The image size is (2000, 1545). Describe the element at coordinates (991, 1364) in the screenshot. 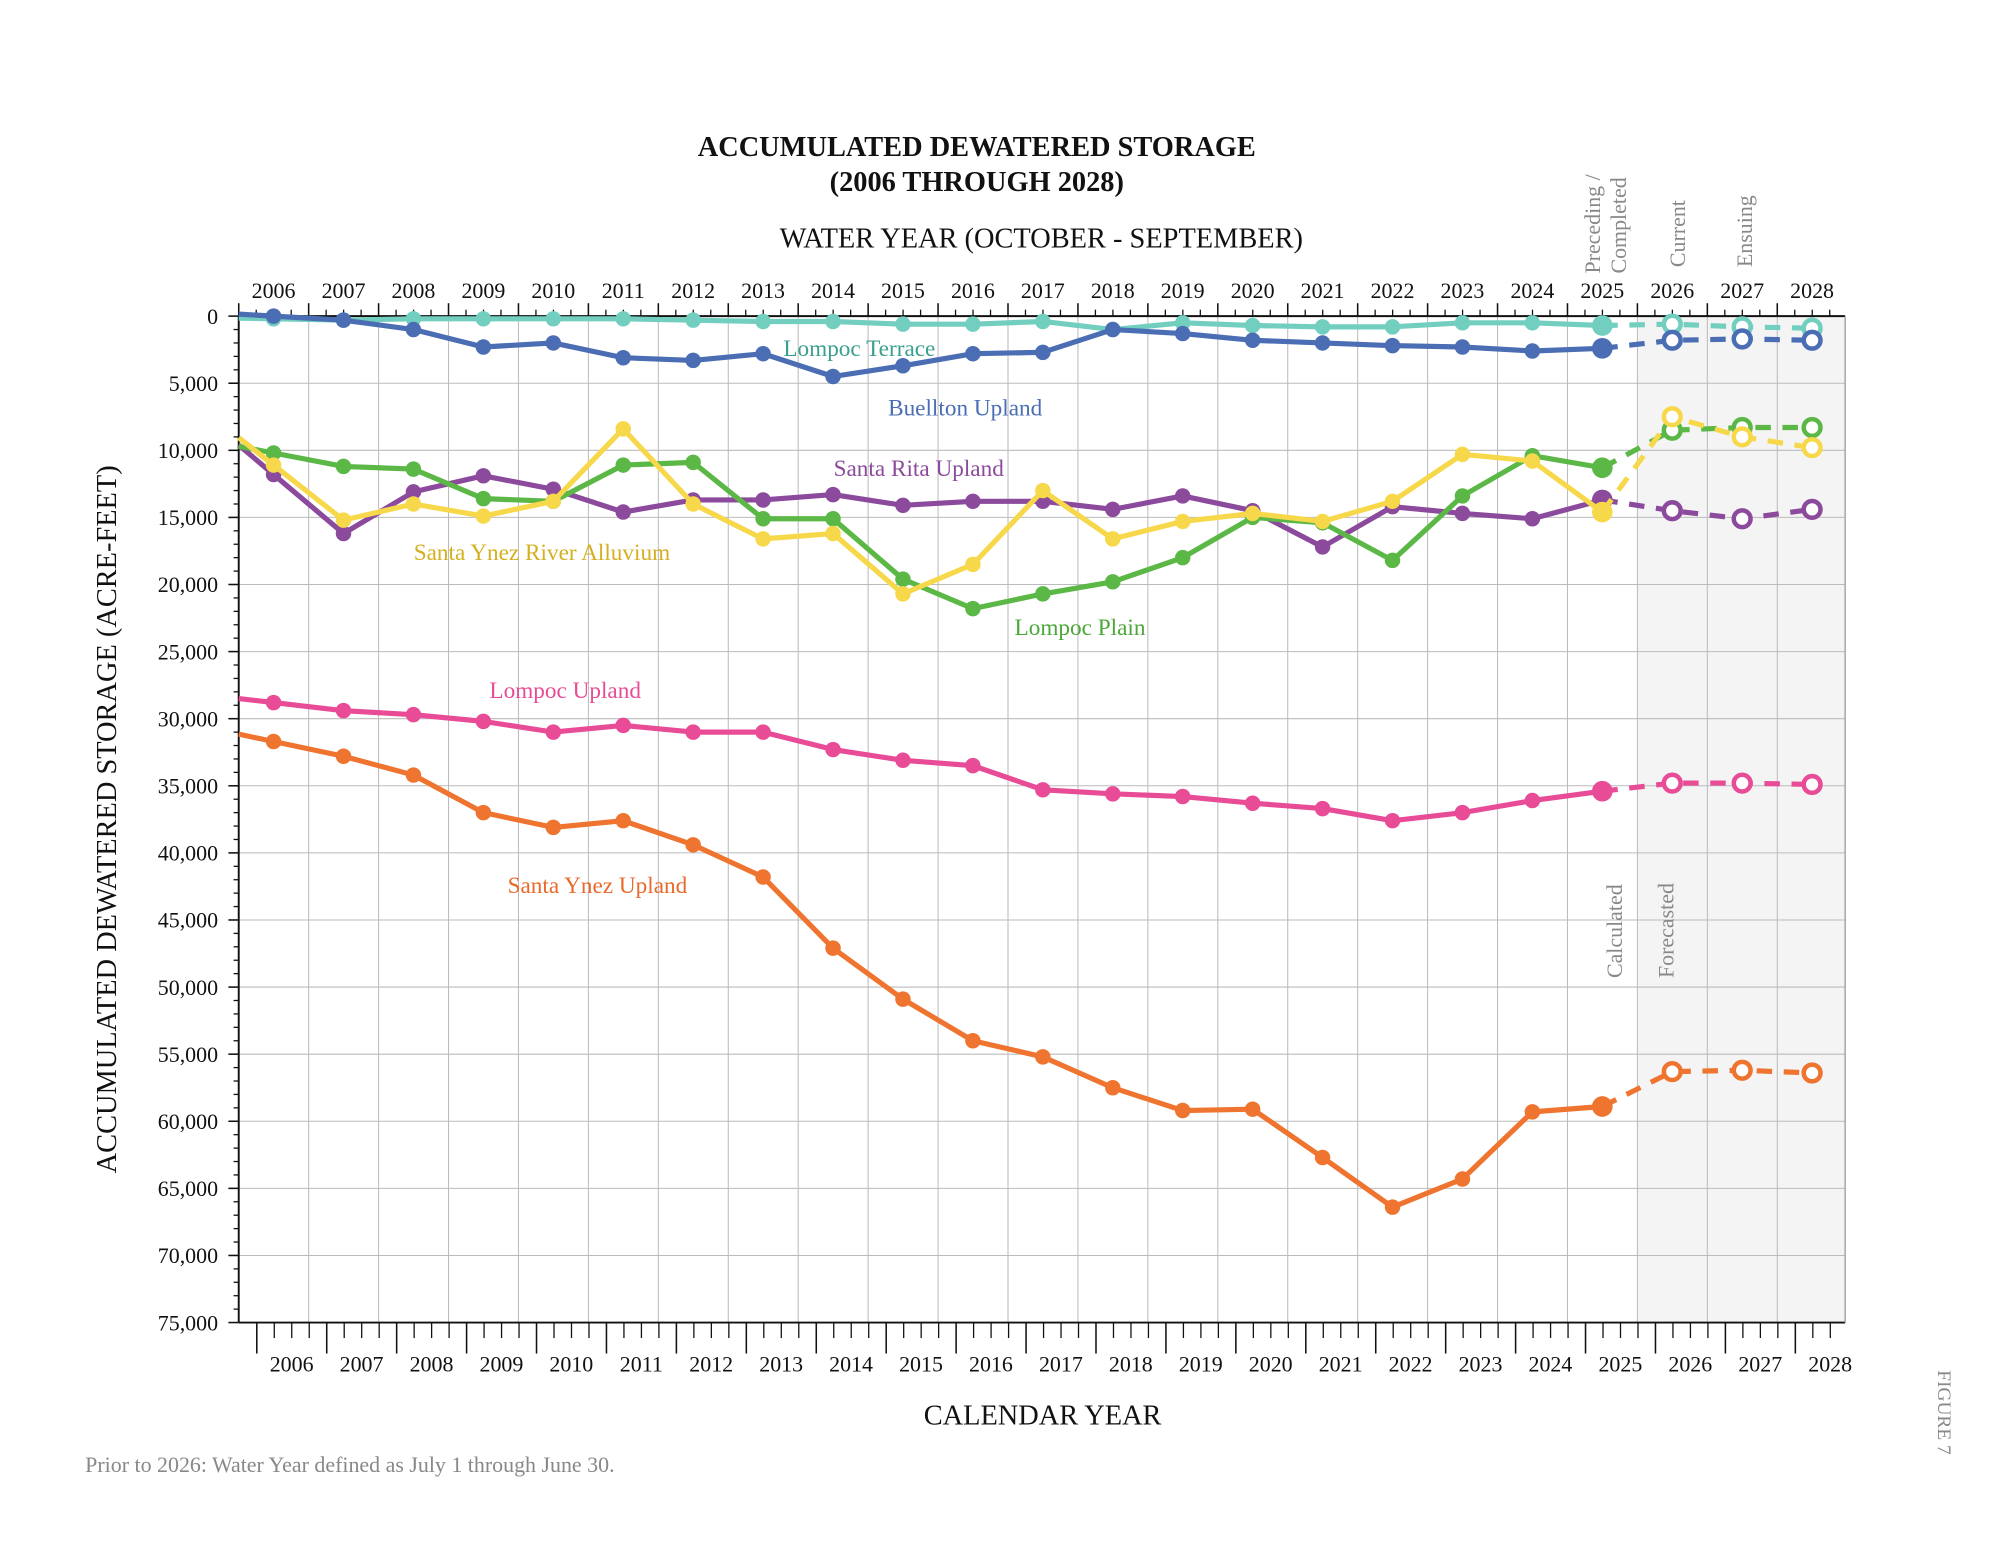

I see `calendar-year-label: 2016` at that location.